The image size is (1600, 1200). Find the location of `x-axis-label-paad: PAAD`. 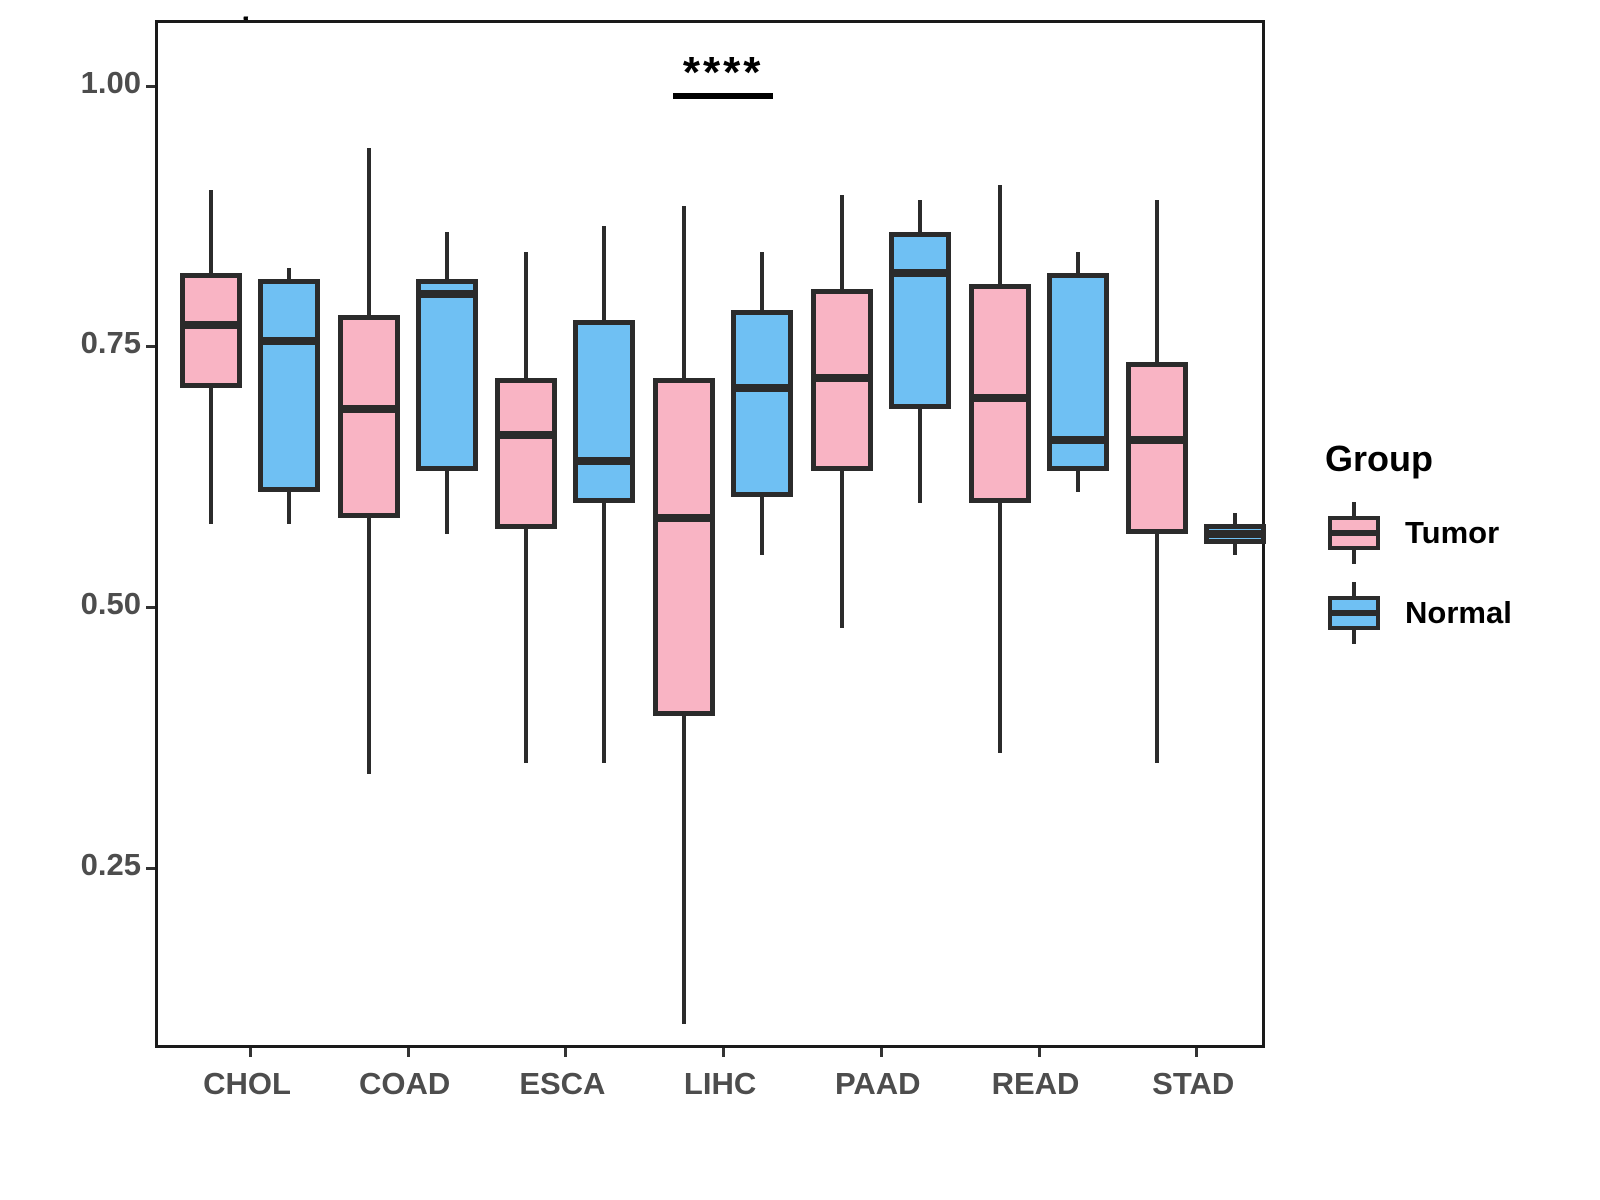

x-axis-label-paad: PAAD is located at coordinates (878, 1083).